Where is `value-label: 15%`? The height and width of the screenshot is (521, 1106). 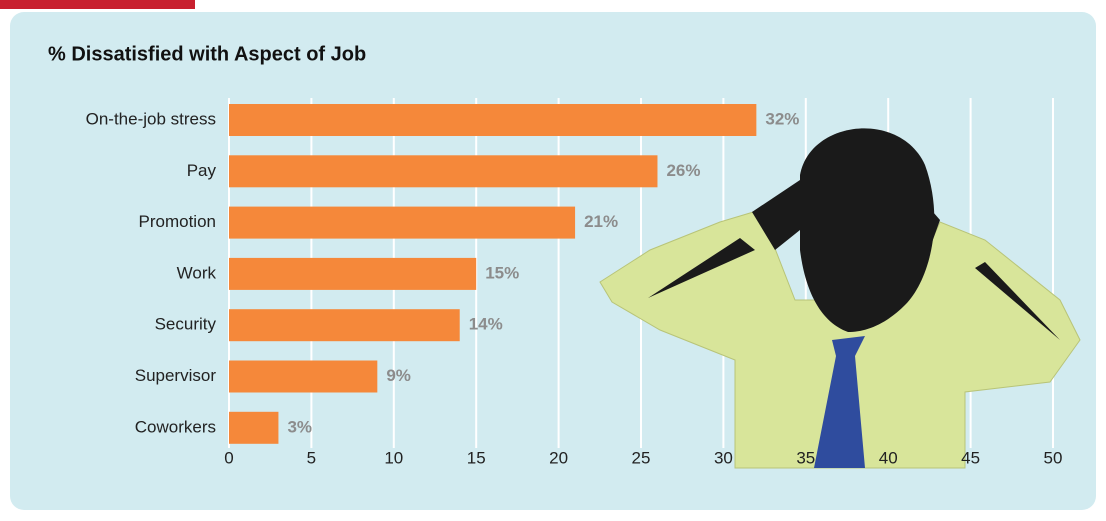 value-label: 15% is located at coordinates (502, 272).